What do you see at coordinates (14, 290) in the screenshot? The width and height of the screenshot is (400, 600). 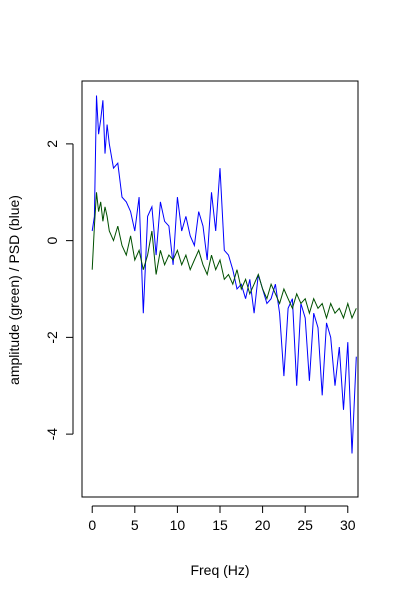 I see `y-axis-title: amplitude (green) / PSD (blue)` at bounding box center [14, 290].